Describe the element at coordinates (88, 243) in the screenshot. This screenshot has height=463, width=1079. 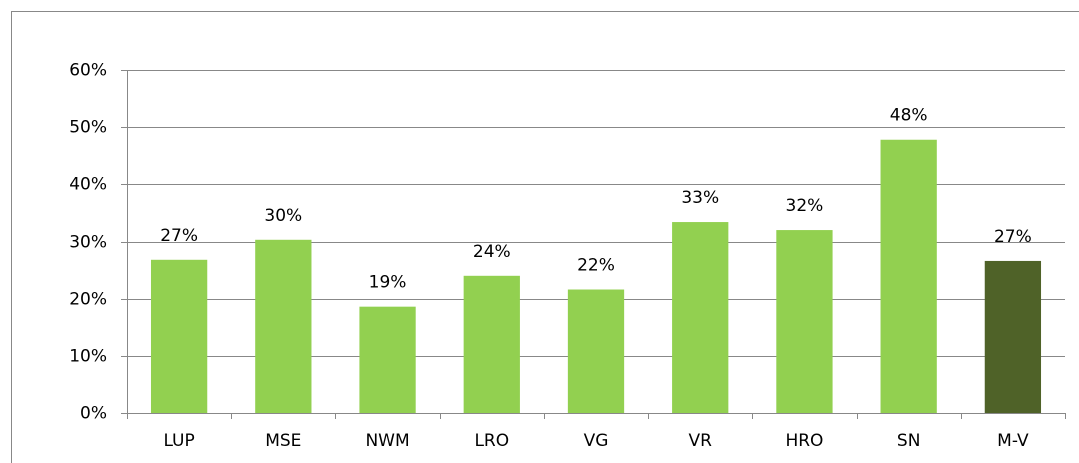
I see `y-tick-label: 30%` at that location.